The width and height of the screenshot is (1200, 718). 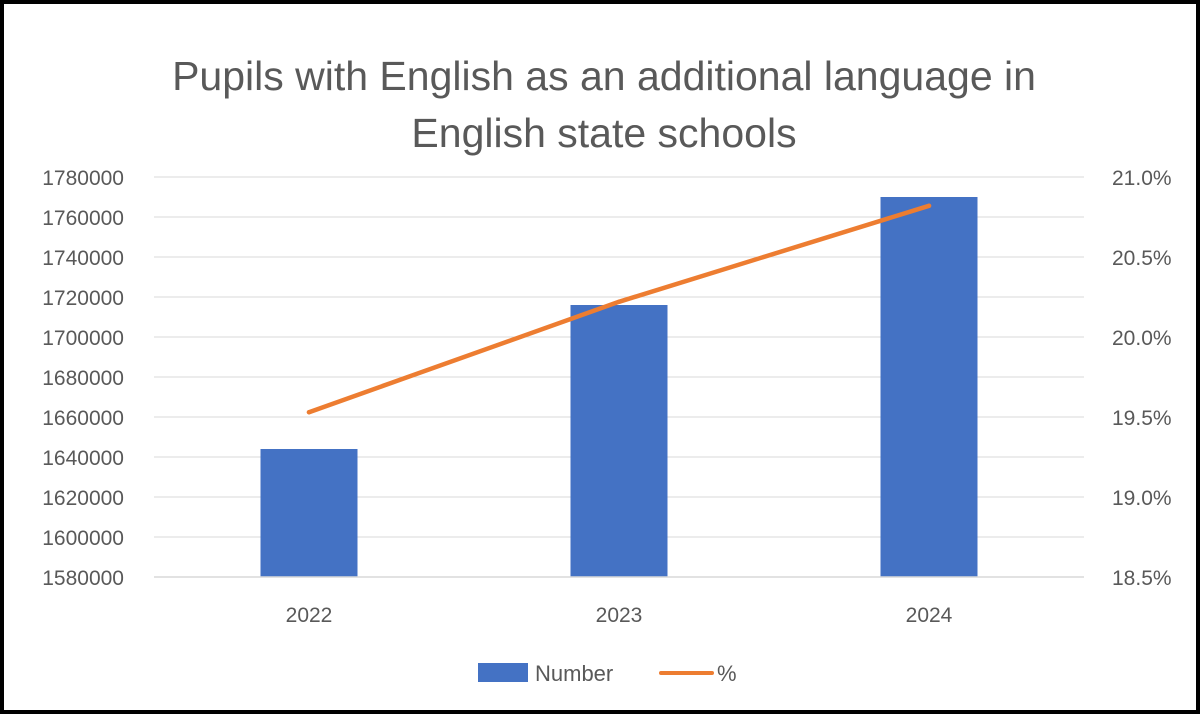 I want to click on y-left-tick-label: 1620000, so click(x=83, y=498).